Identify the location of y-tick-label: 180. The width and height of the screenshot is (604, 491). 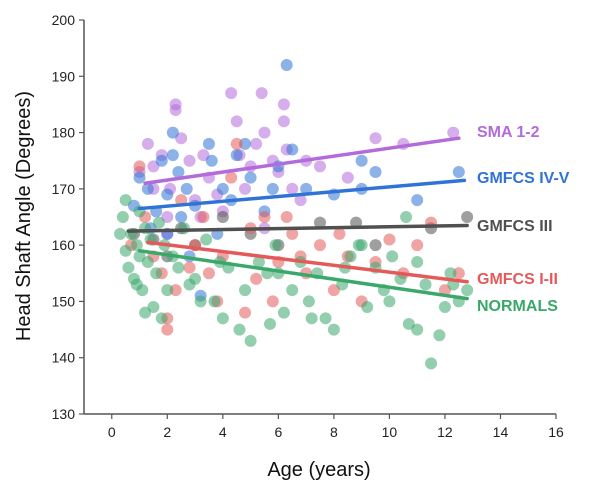
(64, 133).